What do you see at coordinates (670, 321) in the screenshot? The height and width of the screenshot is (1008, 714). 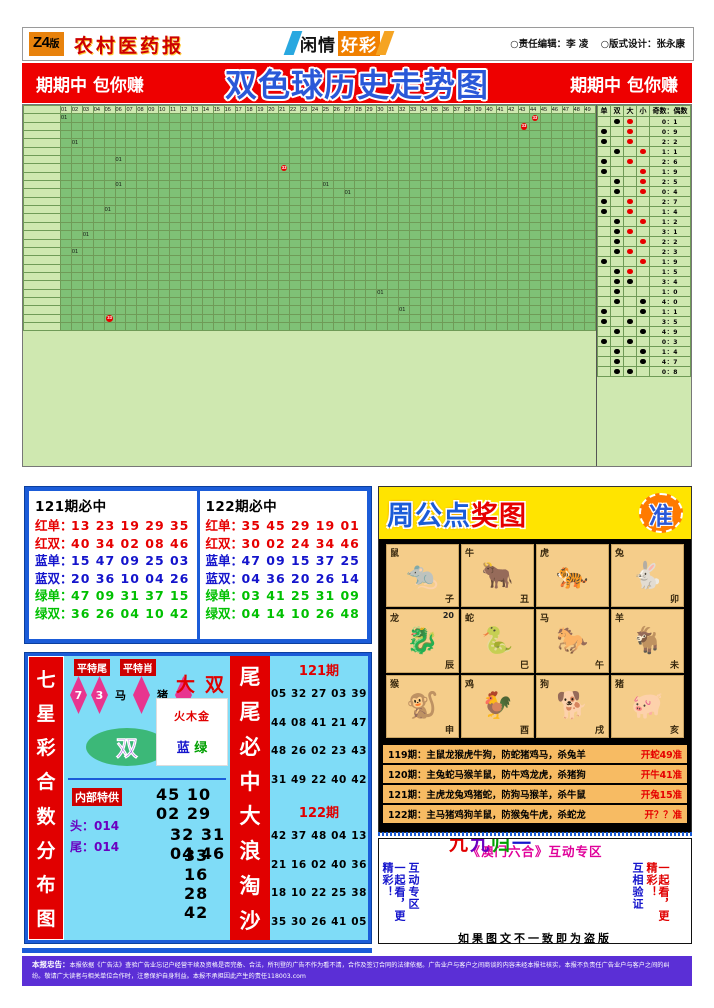 I see `odd-even-ratio: 3：5` at bounding box center [670, 321].